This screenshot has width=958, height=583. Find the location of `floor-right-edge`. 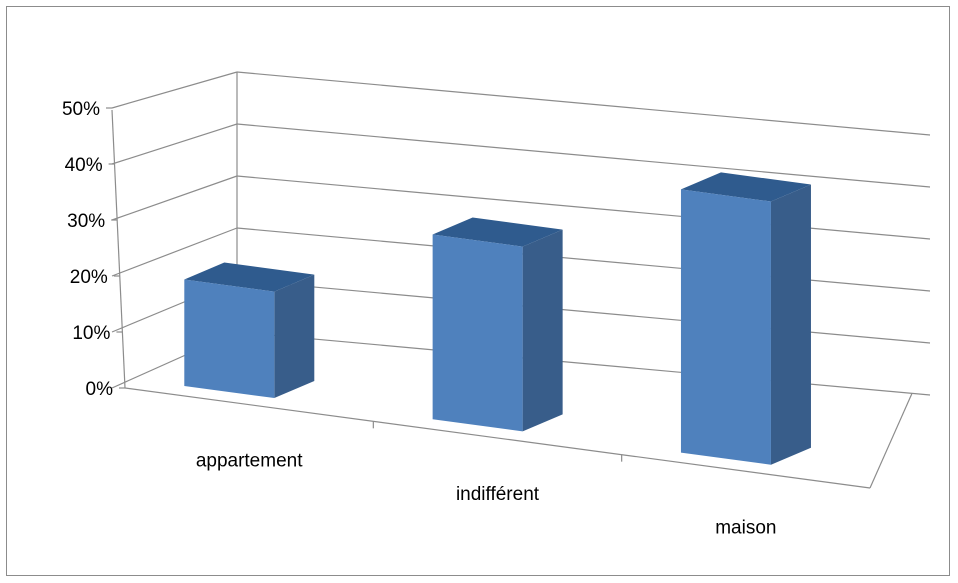

floor-right-edge is located at coordinates (891, 441).